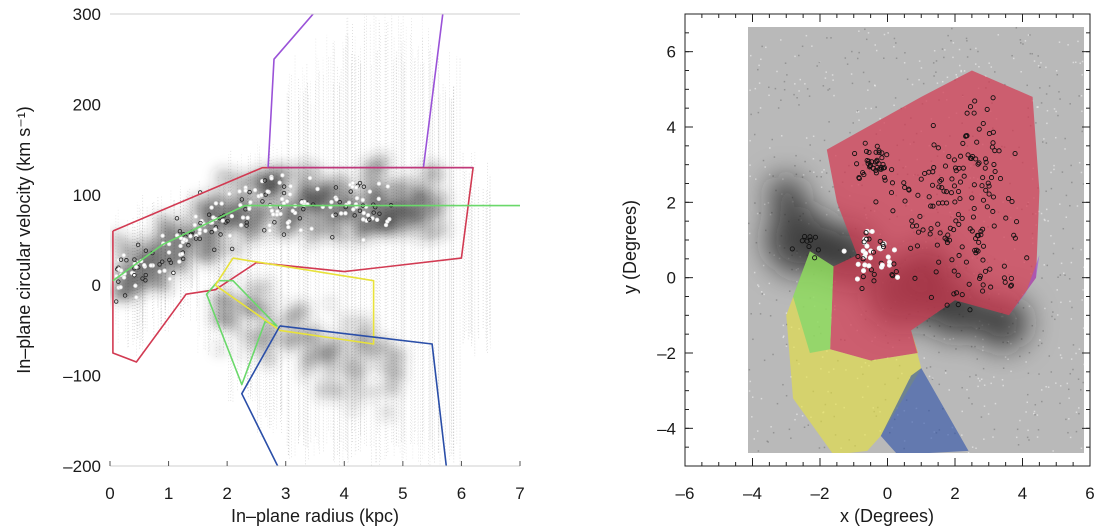 Image resolution: width=1097 pixels, height=528 pixels. I want to click on left-x-axis-title: In–plane radius (kpc), so click(315, 516).